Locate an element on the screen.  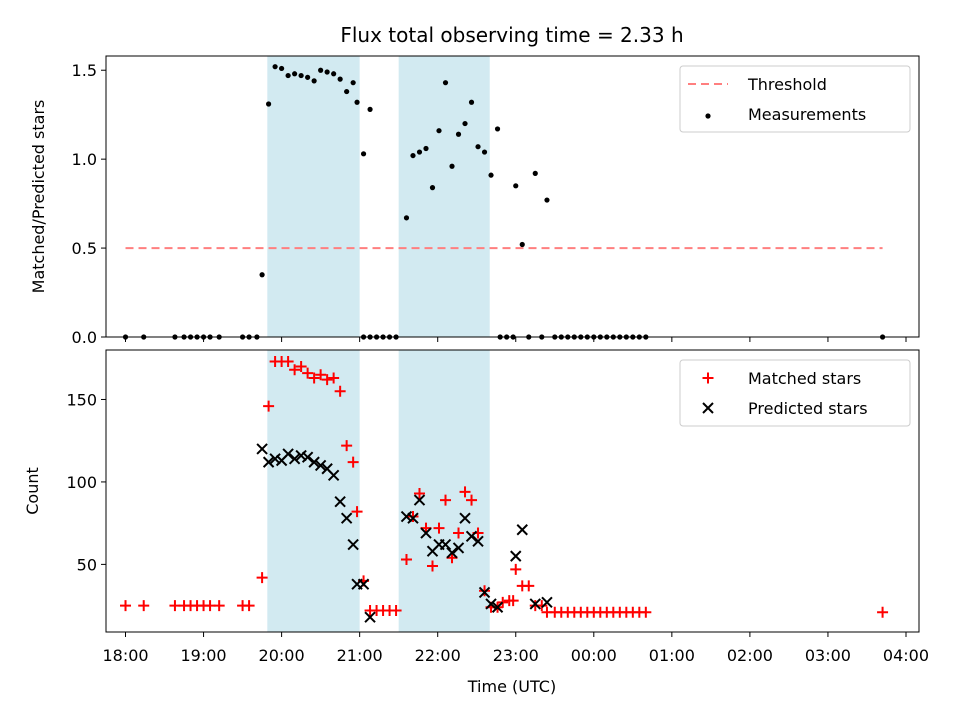
legend-marker-measurements is located at coordinates (708, 116).